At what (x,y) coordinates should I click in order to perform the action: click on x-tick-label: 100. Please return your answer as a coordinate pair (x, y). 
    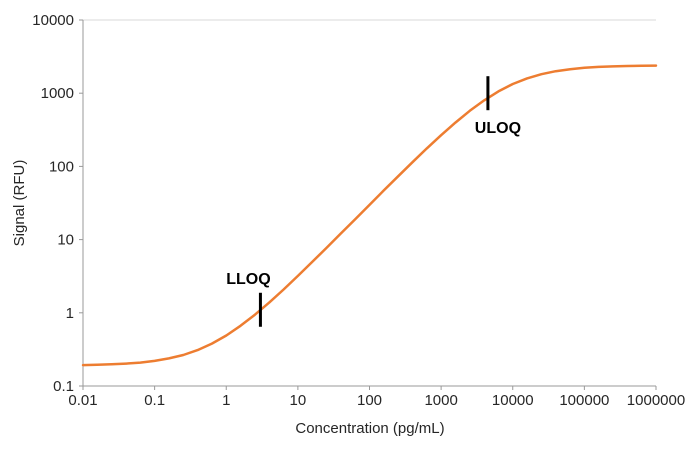
    Looking at the image, I should click on (369, 400).